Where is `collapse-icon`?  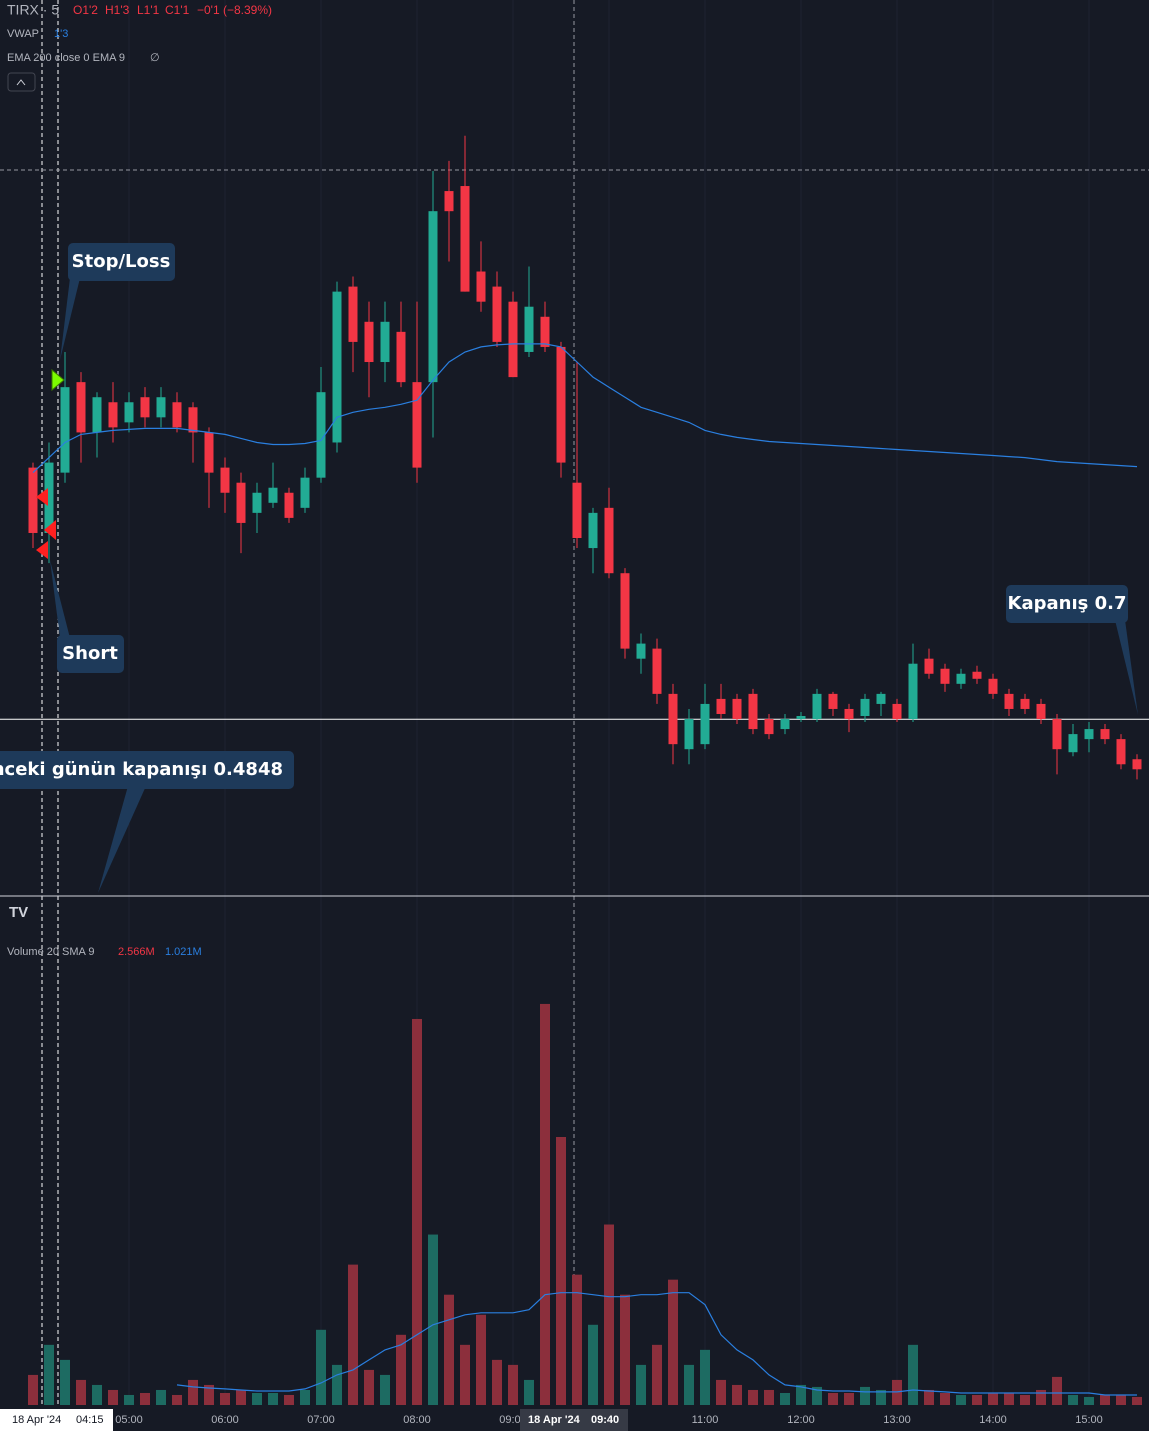 collapse-icon is located at coordinates (21, 82).